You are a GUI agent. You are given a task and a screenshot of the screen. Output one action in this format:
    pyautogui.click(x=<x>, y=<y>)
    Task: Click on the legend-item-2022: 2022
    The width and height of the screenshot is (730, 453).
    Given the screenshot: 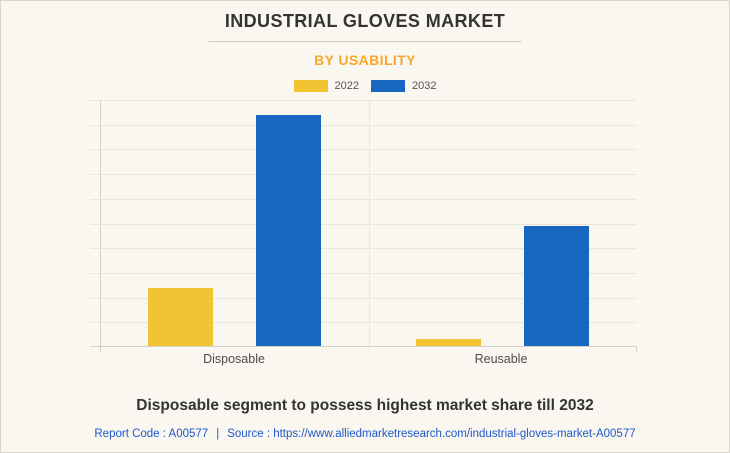 What is the action you would take?
    pyautogui.click(x=326, y=86)
    